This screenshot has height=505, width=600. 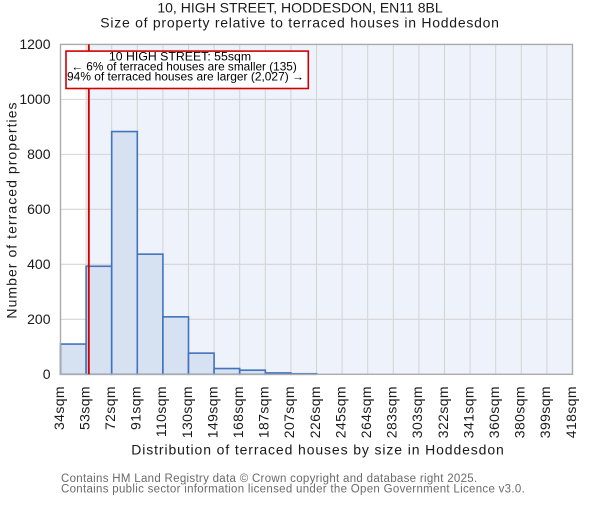 I want to click on svg-text: 800, so click(x=39, y=154).